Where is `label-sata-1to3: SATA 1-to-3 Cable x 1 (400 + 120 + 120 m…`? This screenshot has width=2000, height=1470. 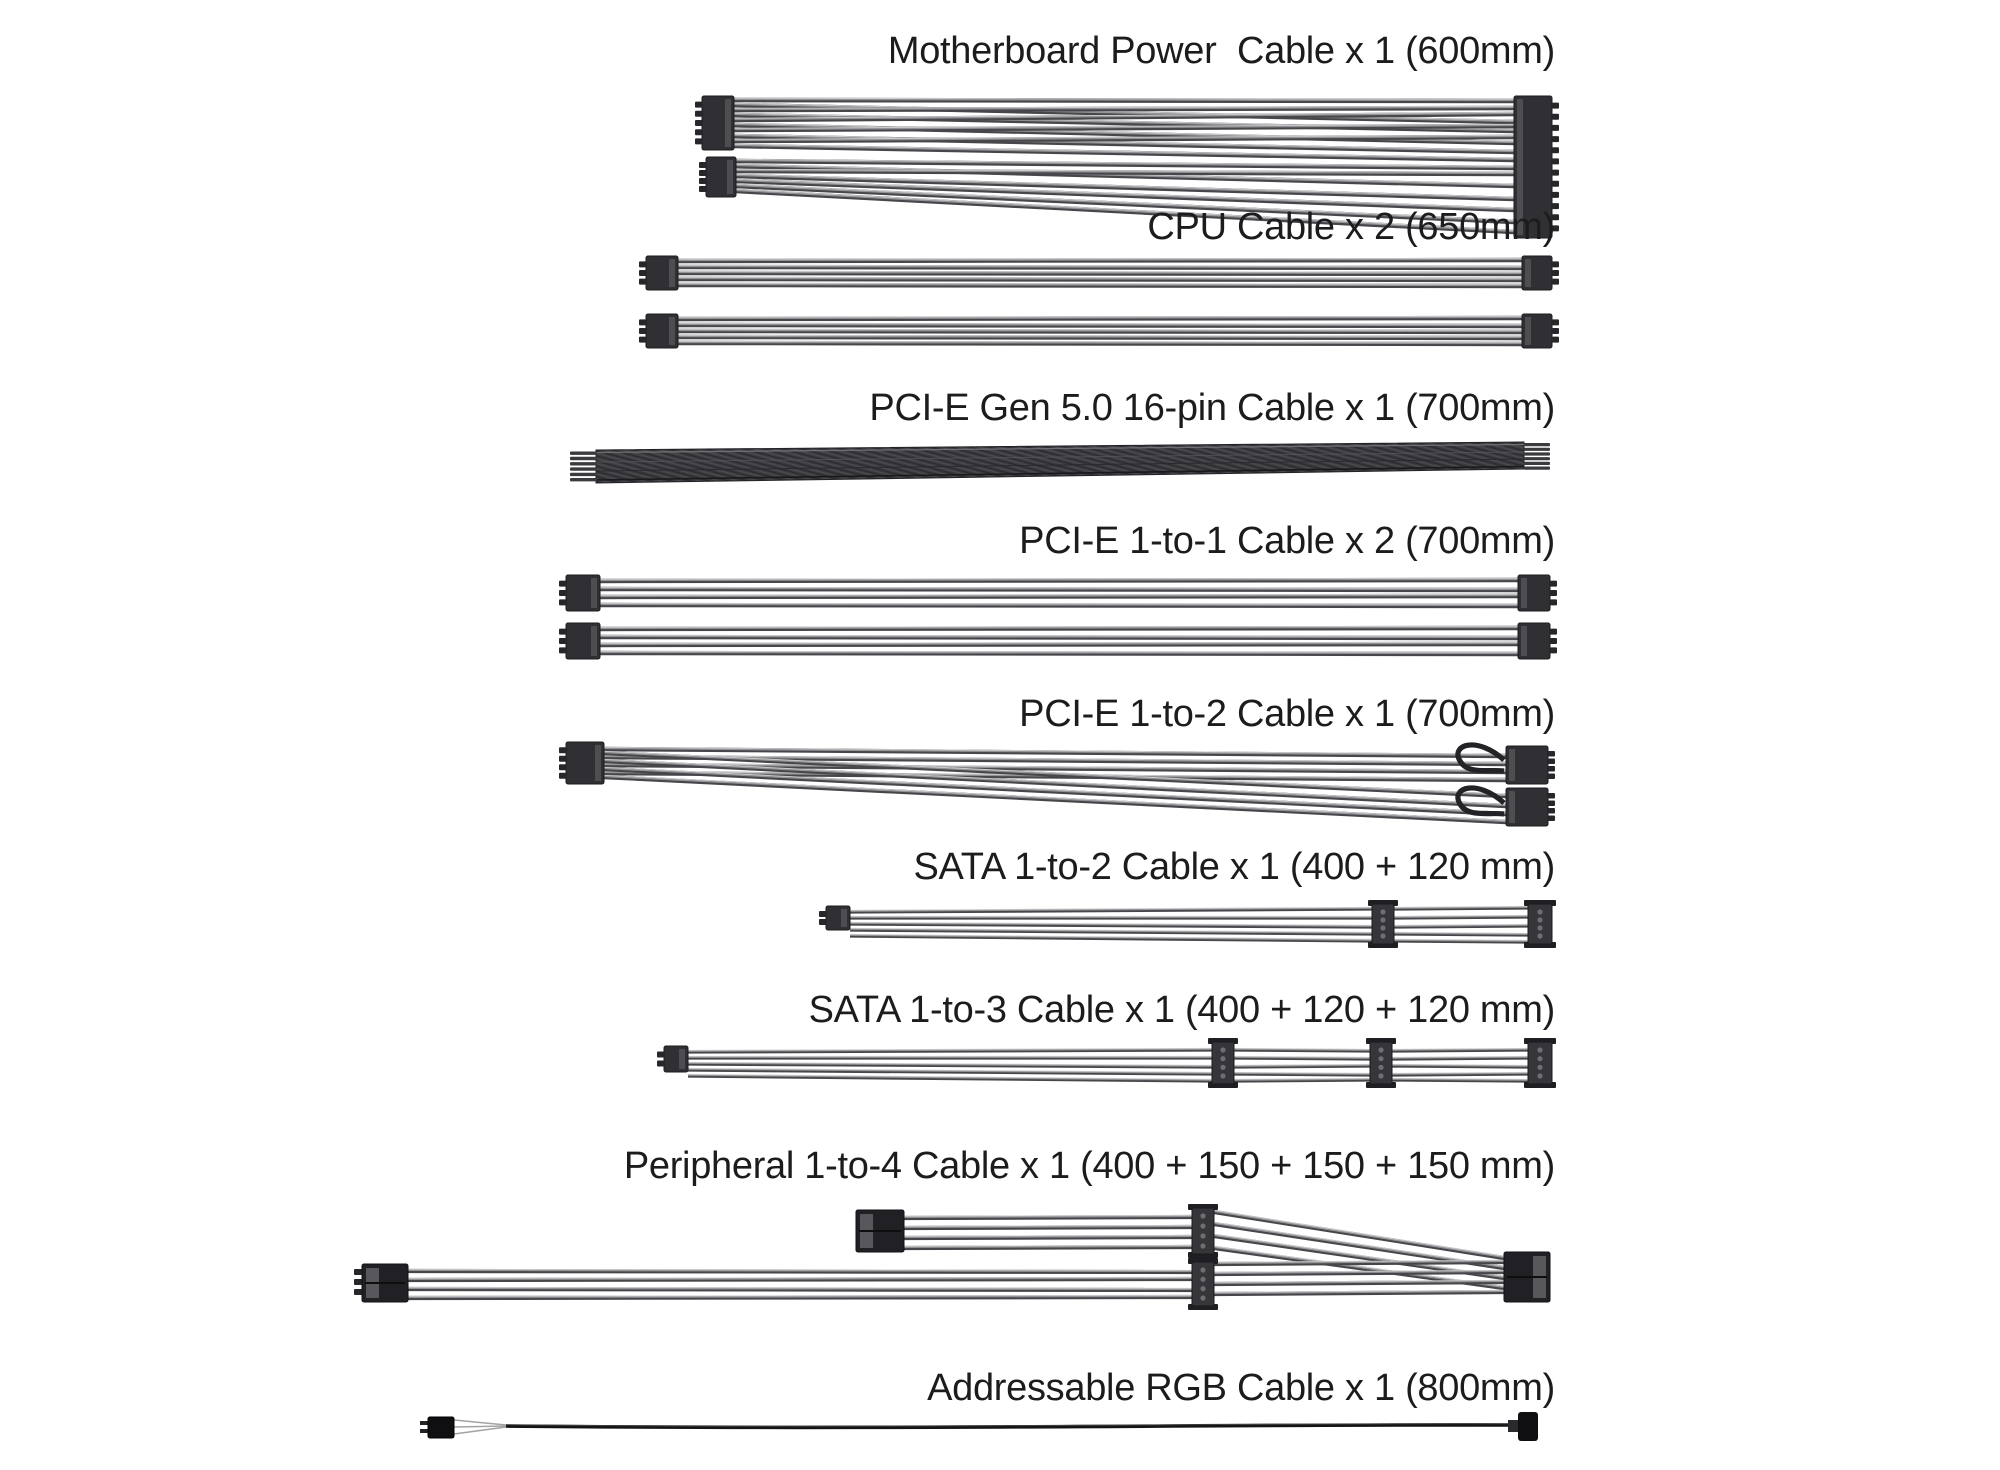 label-sata-1to3: SATA 1-to-3 Cable x 1 (400 + 120 + 120 m… is located at coordinates (1182, 1010).